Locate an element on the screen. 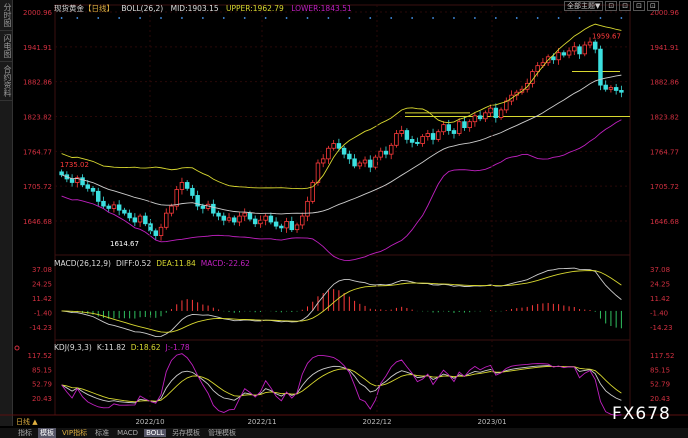 This screenshot has width=688, height=438. save-template-button: 另存模板 is located at coordinates (186, 433).